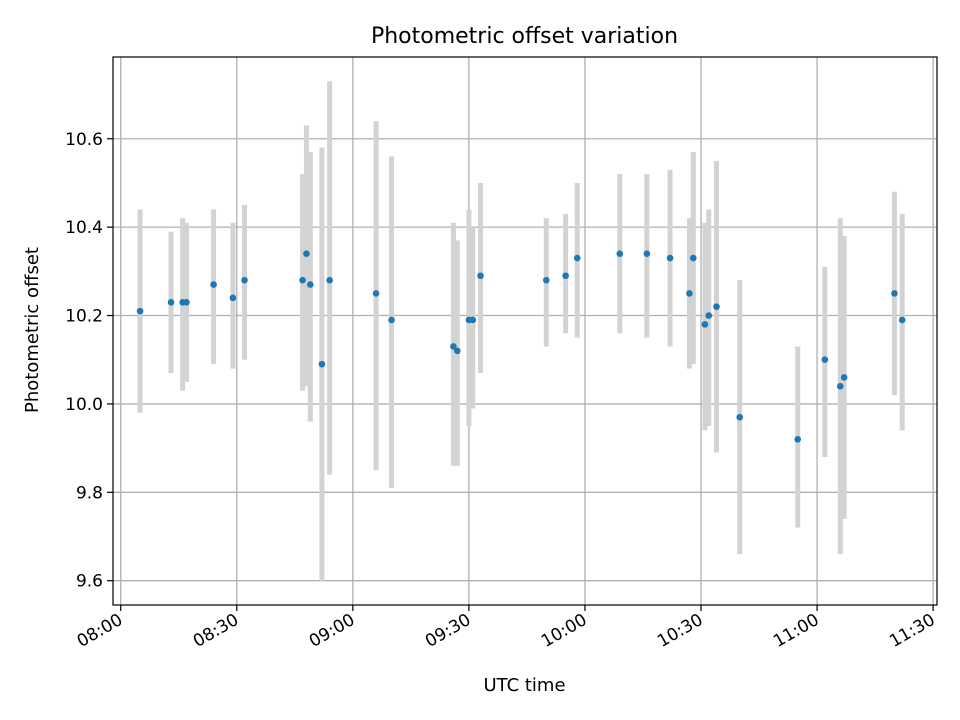 The height and width of the screenshot is (720, 960). I want to click on x-tick-label: 10:30, so click(680, 631).